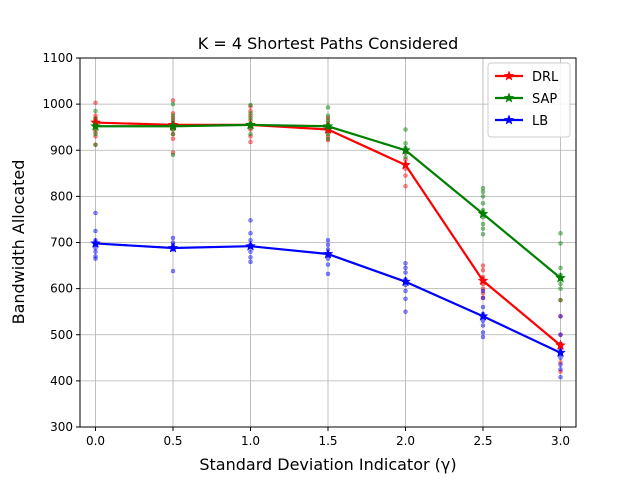 This screenshot has height=480, width=640. I want to click on x-axis-label: Standard Deviation Indicator (γ), so click(327, 464).